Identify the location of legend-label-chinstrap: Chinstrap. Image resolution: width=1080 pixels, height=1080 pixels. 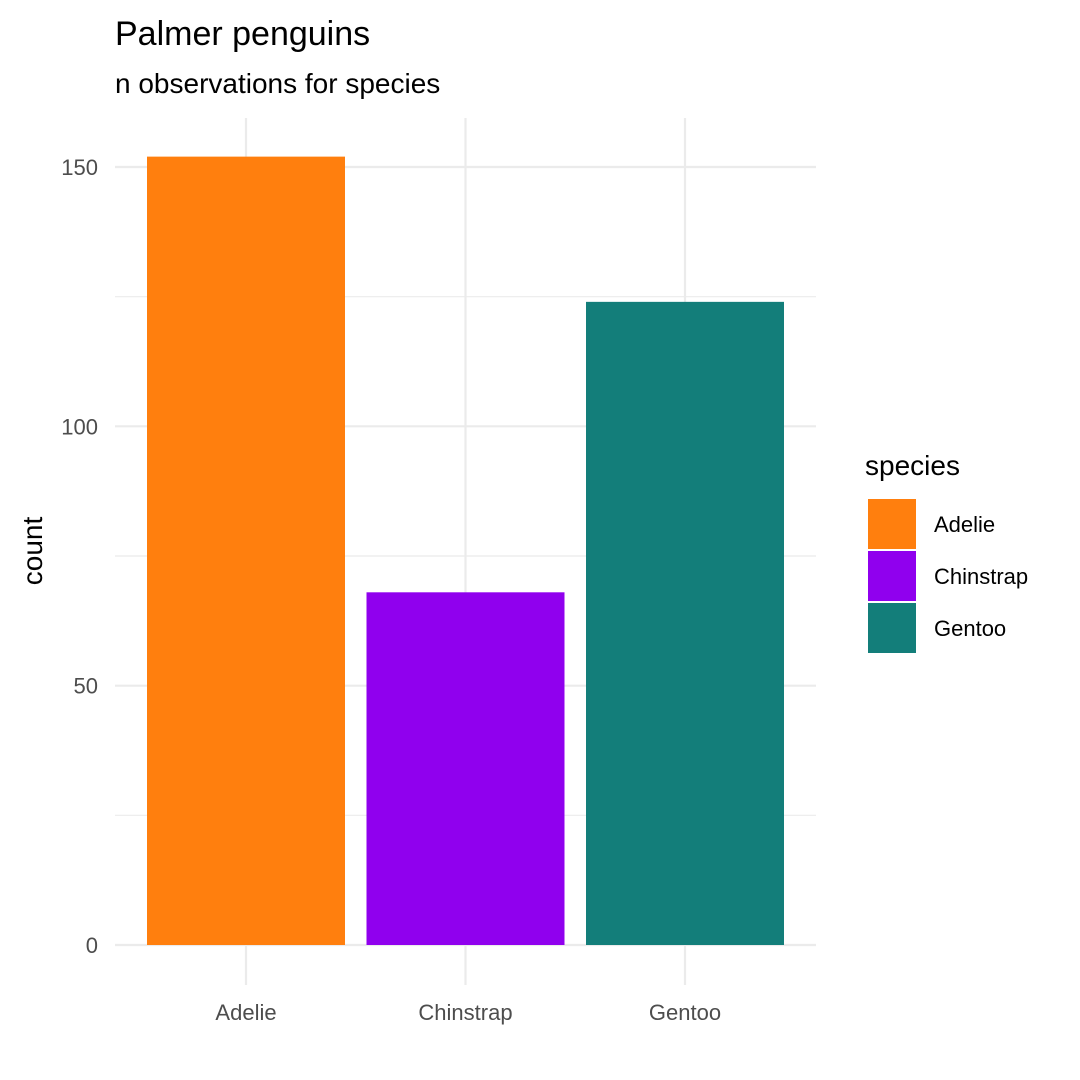
(981, 576).